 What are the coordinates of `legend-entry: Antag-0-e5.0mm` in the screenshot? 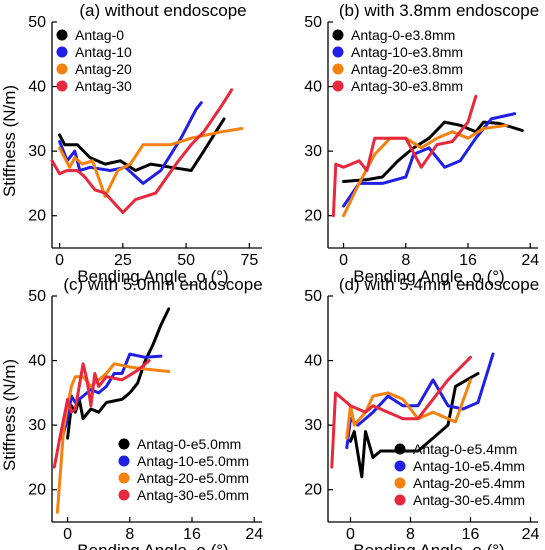 It's located at (189, 444).